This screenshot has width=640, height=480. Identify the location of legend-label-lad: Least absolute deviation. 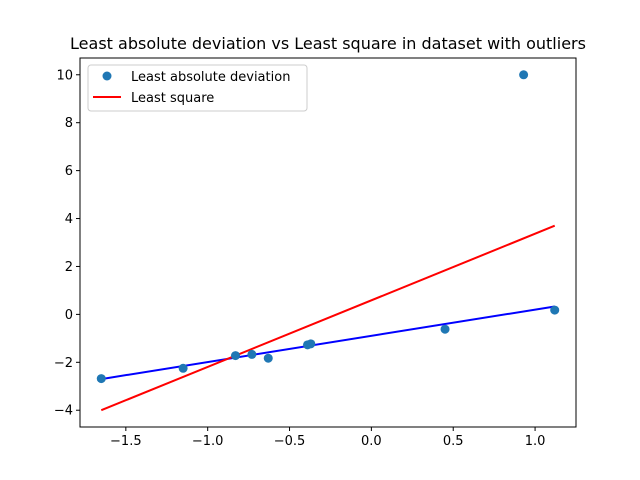
(210, 77).